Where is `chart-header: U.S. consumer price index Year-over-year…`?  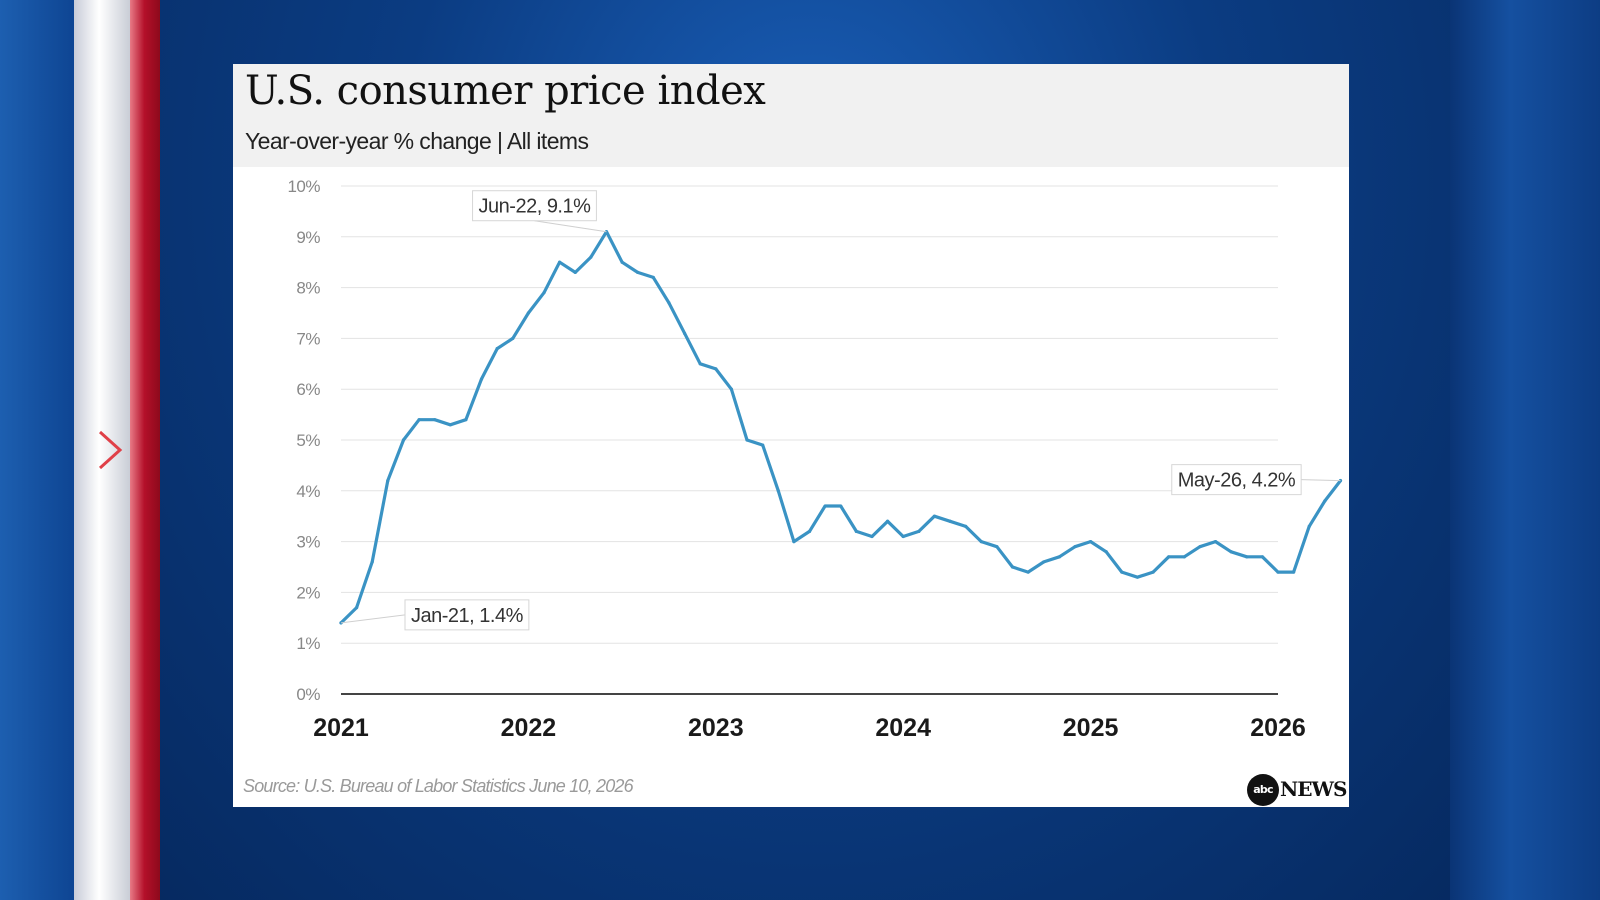 chart-header: U.S. consumer price index Year-over-year… is located at coordinates (791, 115).